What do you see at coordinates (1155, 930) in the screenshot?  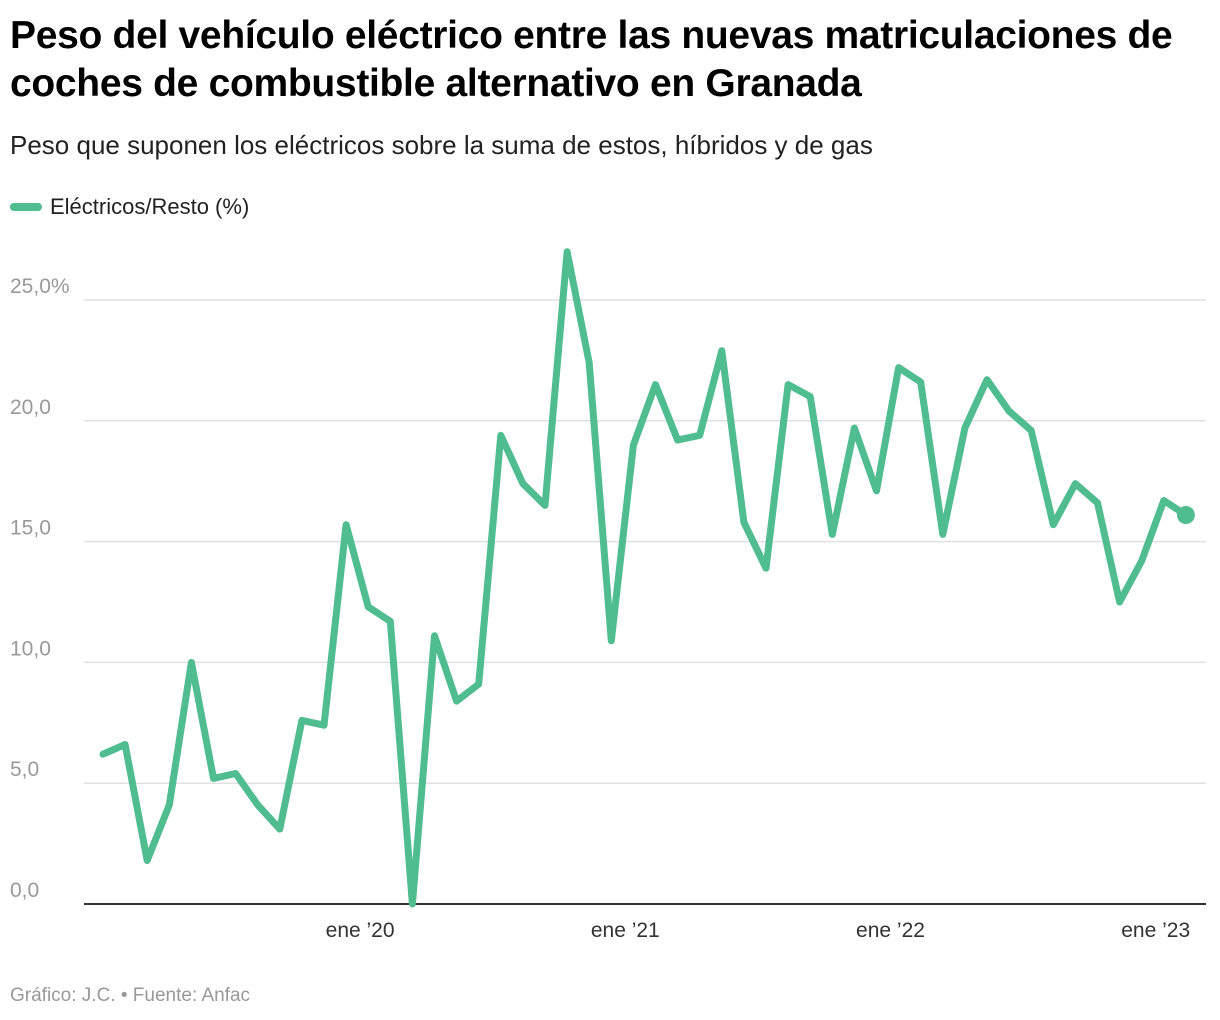 I see `x-tick-label: ene ’23` at bounding box center [1155, 930].